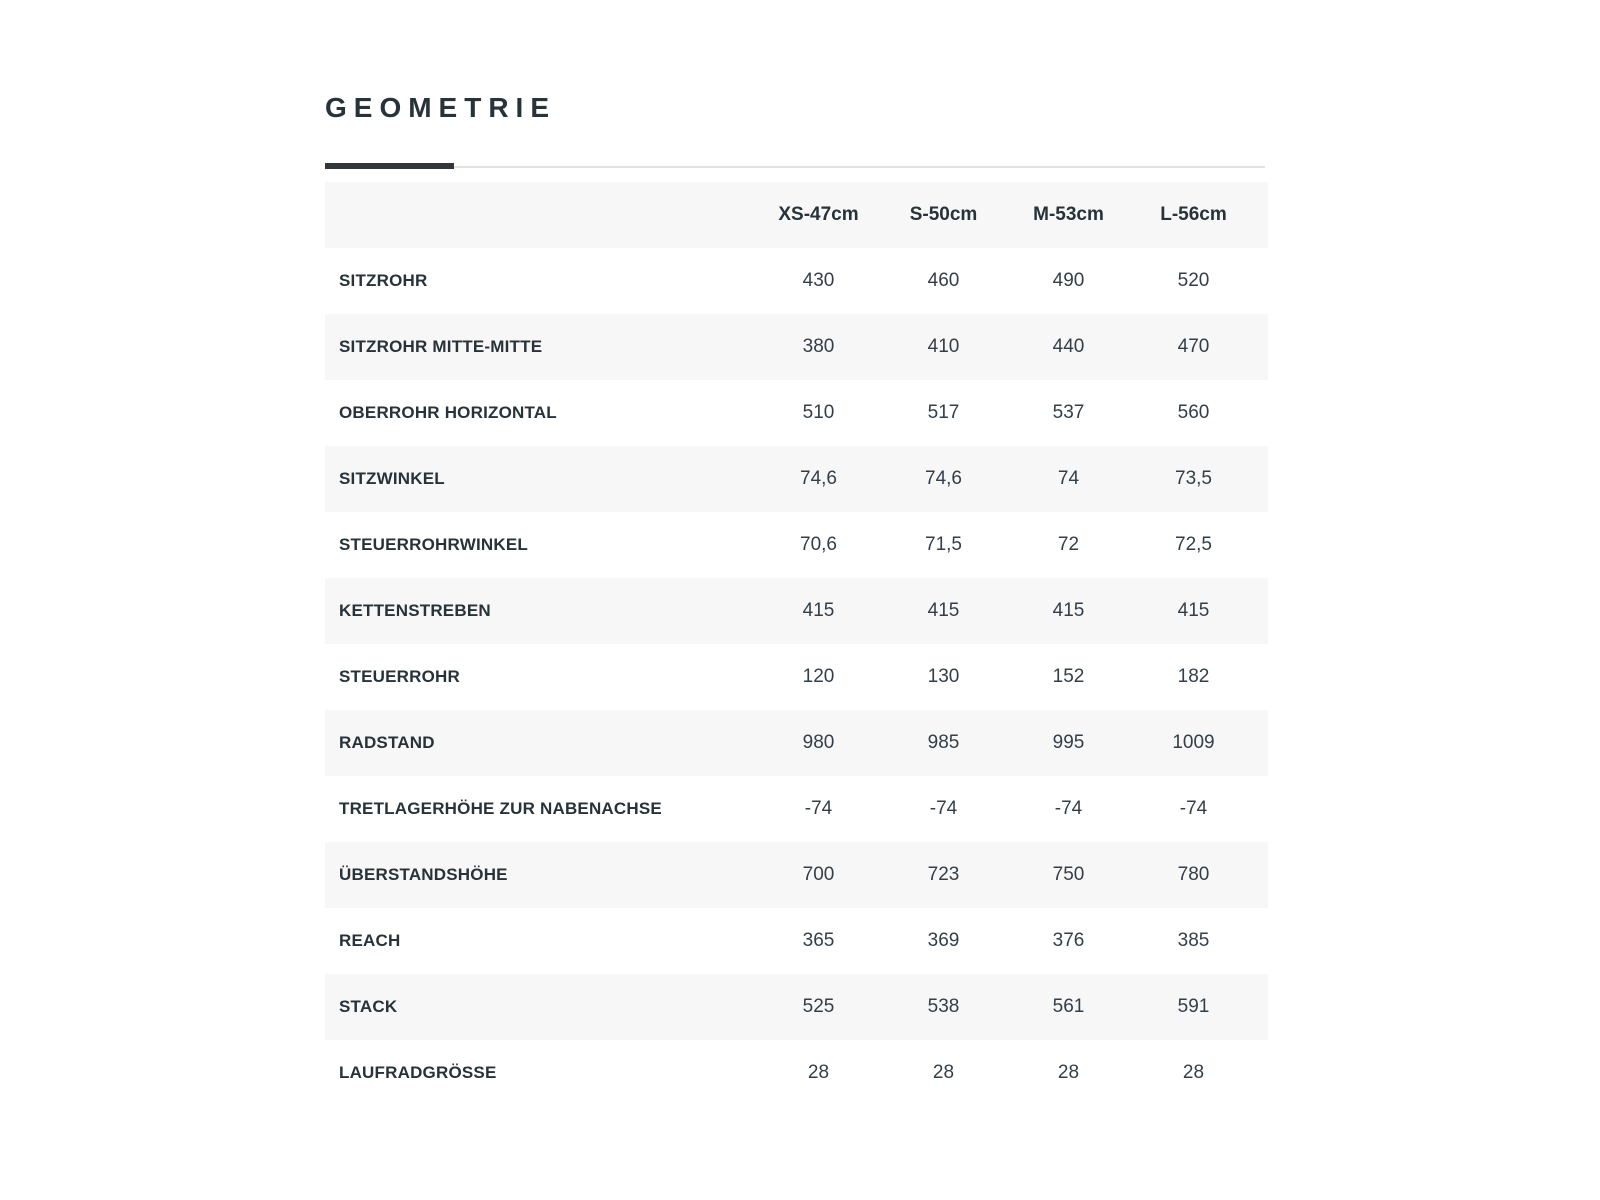 The height and width of the screenshot is (1200, 1600). I want to click on divider-line, so click(795, 167).